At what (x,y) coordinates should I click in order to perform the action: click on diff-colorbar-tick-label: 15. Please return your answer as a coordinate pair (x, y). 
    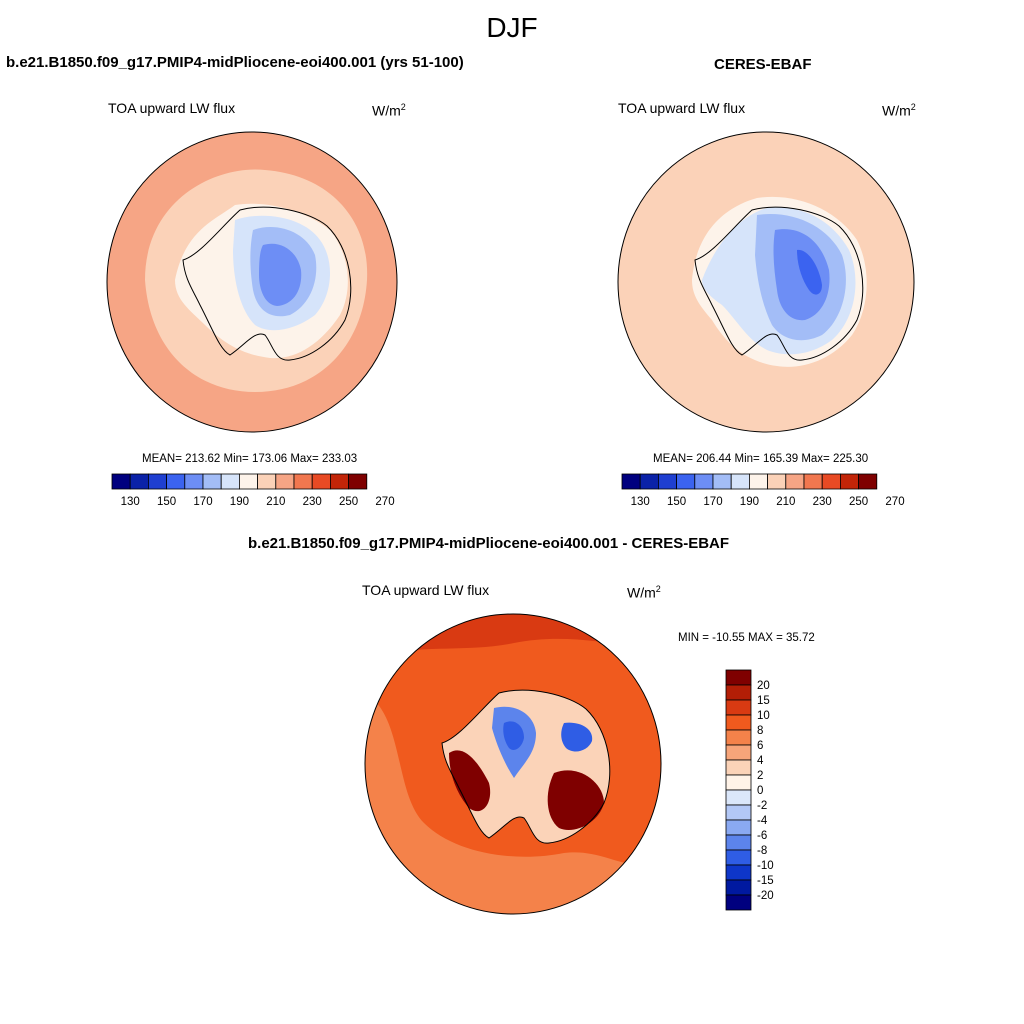
    Looking at the image, I should click on (763, 701).